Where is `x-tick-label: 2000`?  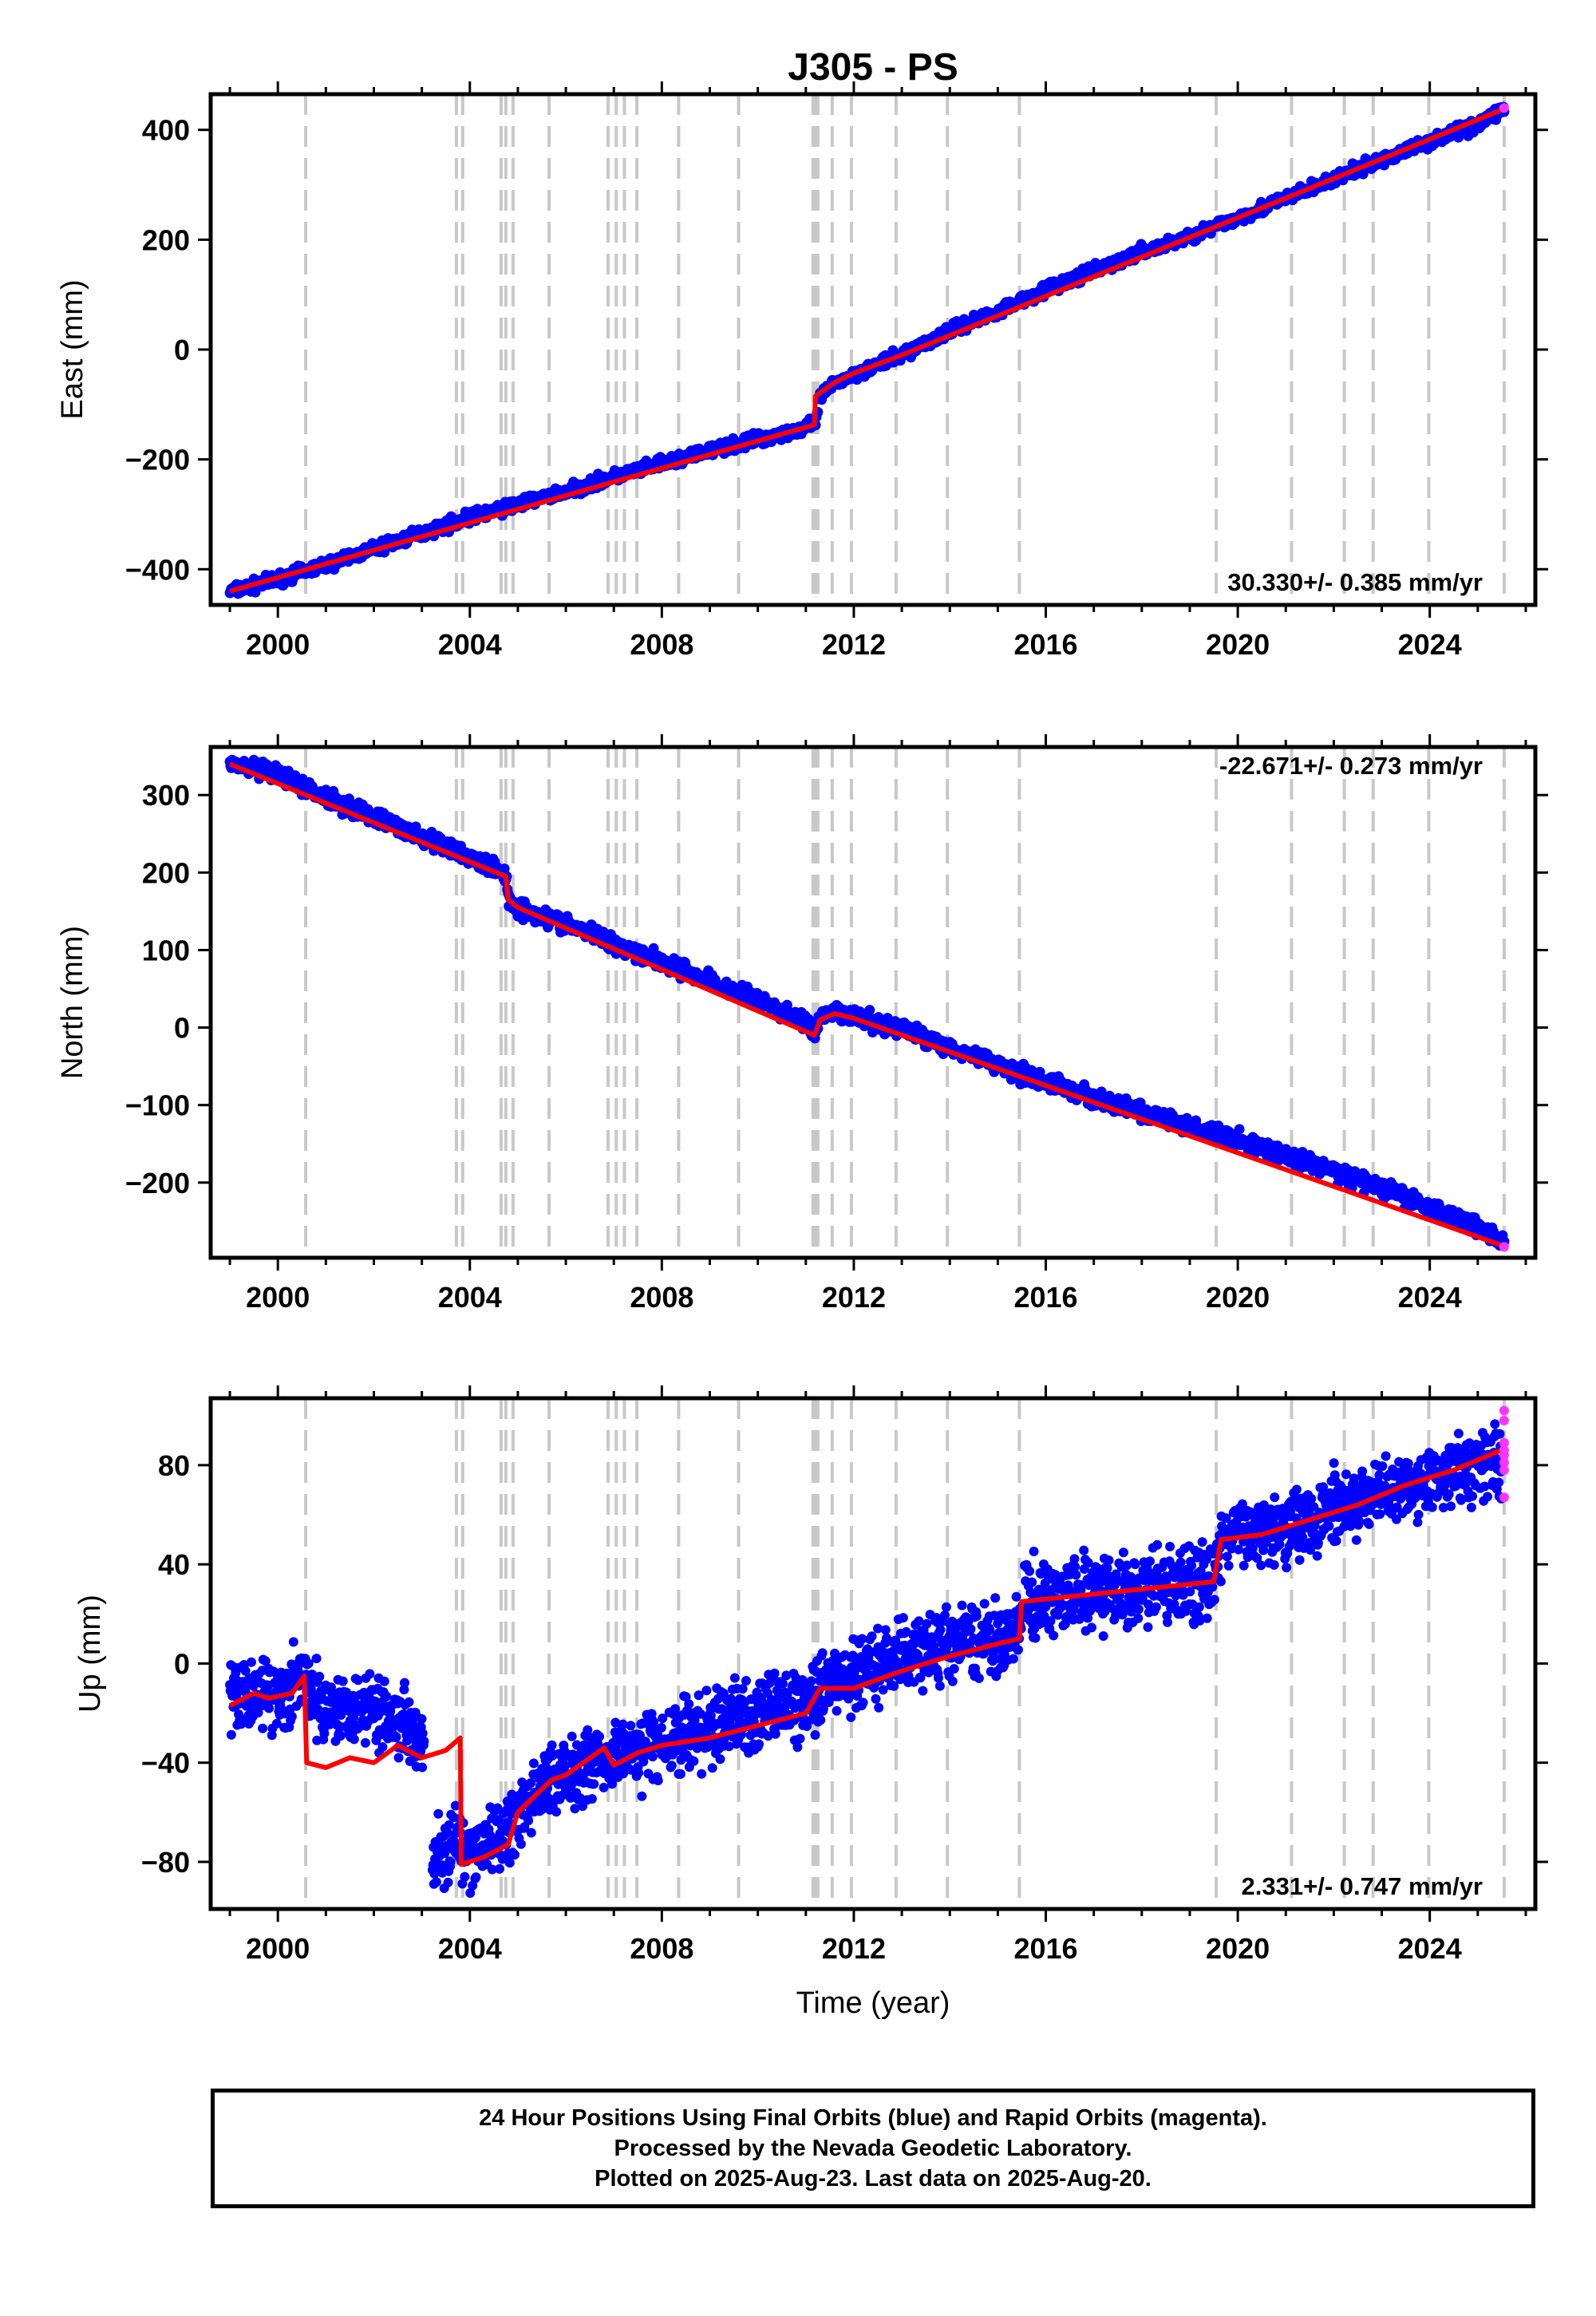
x-tick-label: 2000 is located at coordinates (278, 644).